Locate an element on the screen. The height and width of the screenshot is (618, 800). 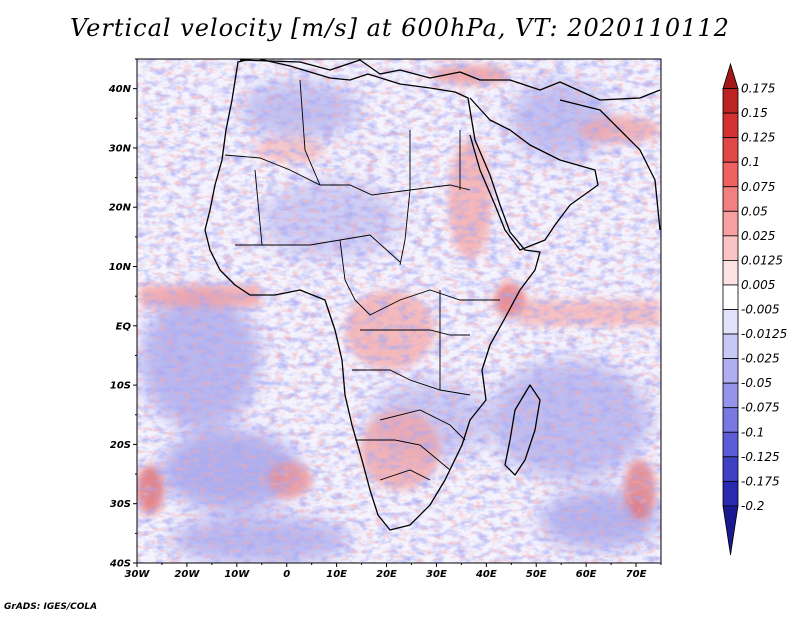
y-axis: 40N 30N 20N 10N EQ 10S 20S 30S 40S is located at coordinates (122, 314).